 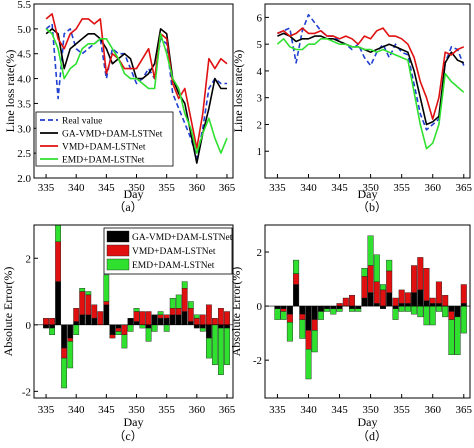 I want to click on panel-b-y-tick-label-4: 5, so click(x=260, y=45).